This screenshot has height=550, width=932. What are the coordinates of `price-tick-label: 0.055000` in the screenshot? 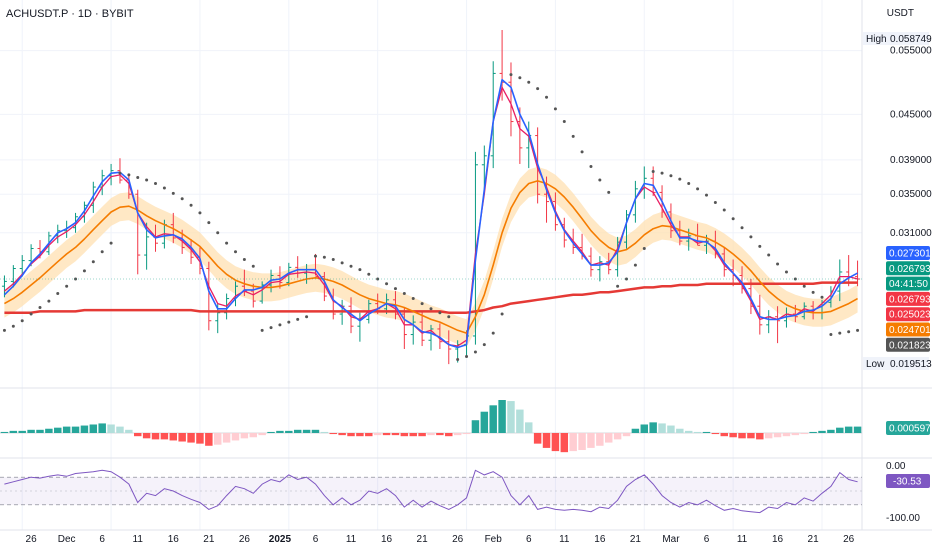 It's located at (911, 51).